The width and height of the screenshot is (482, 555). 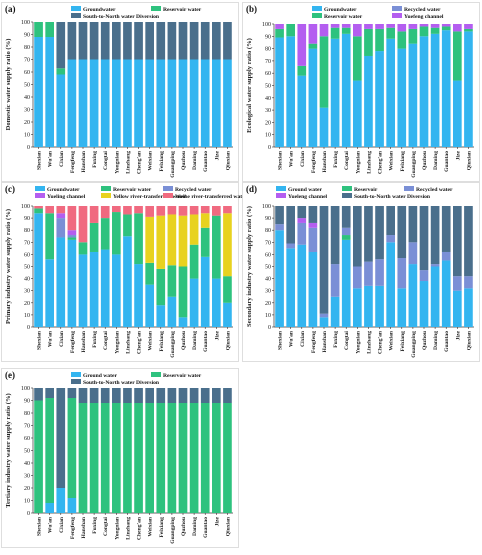 I want to click on y-axis-label: Ecological water supply ratio (%), so click(x=249, y=85).